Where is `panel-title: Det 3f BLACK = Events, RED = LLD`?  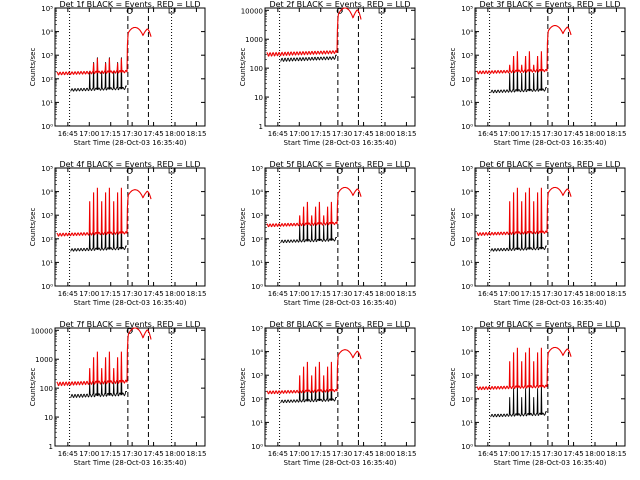
panel-title: Det 3f BLACK = Events, RED = LLD is located at coordinates (549, 4).